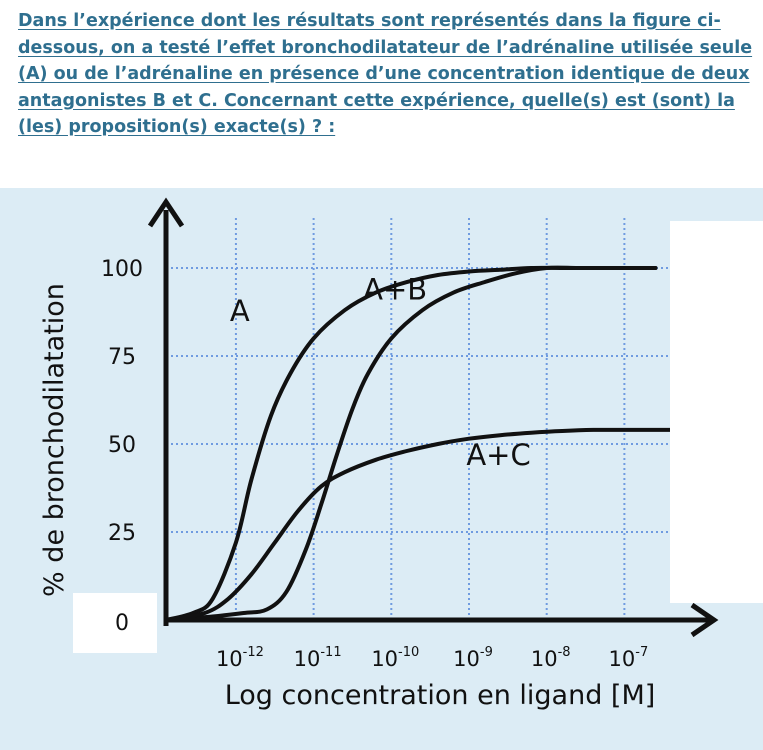  I want to click on y-tick-labels: 25 50 75 100, so click(122, 401).